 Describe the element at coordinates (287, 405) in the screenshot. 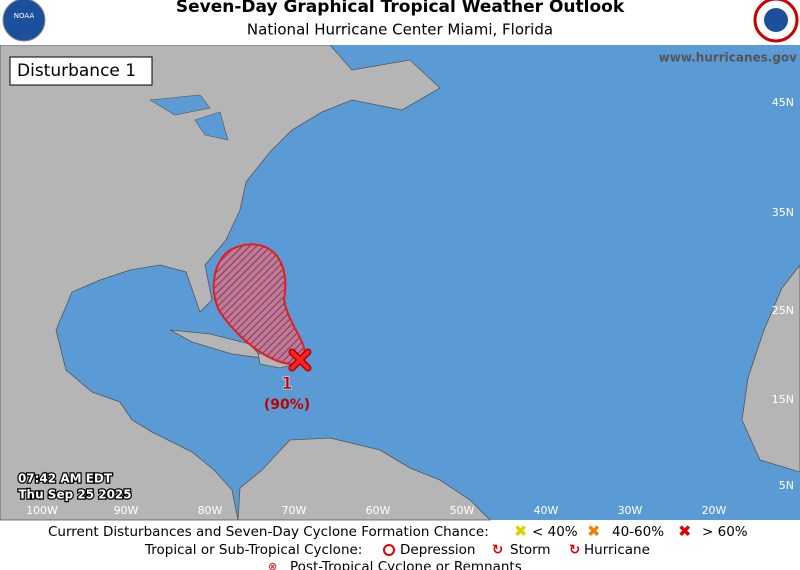

I see `disturbance-chance: (90%)` at that location.